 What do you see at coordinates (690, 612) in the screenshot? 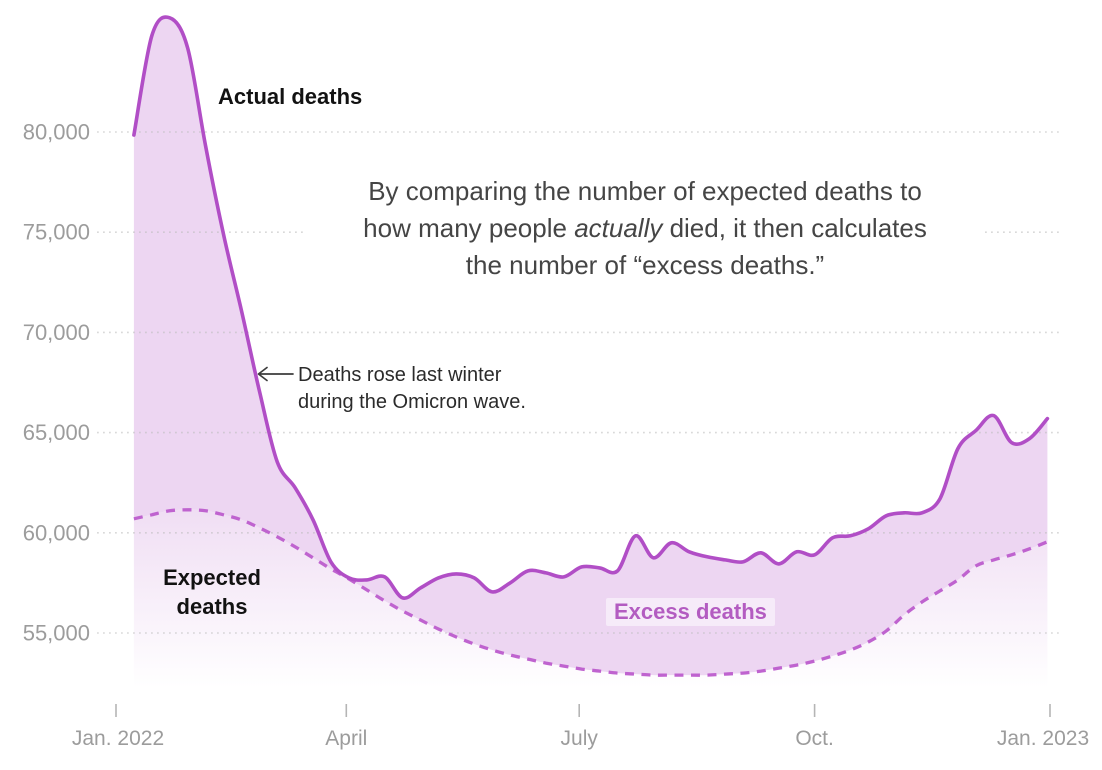
I see `excess-deaths-label: Excess deaths` at bounding box center [690, 612].